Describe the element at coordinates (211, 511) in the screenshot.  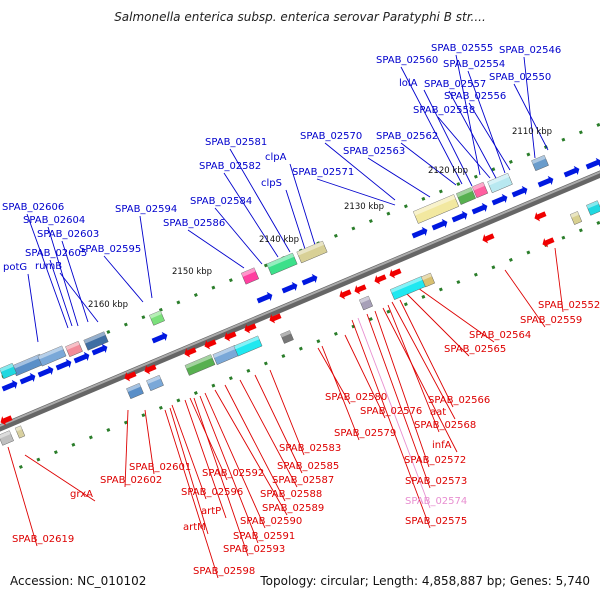
I see `gene-label-artp: artP` at that location.